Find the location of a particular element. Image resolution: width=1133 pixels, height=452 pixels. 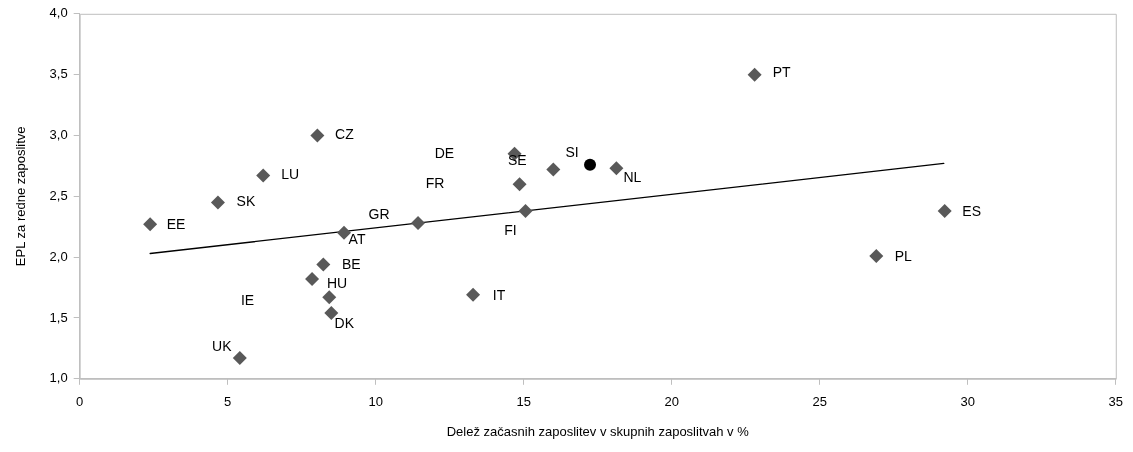

data-label: BE is located at coordinates (351, 264).